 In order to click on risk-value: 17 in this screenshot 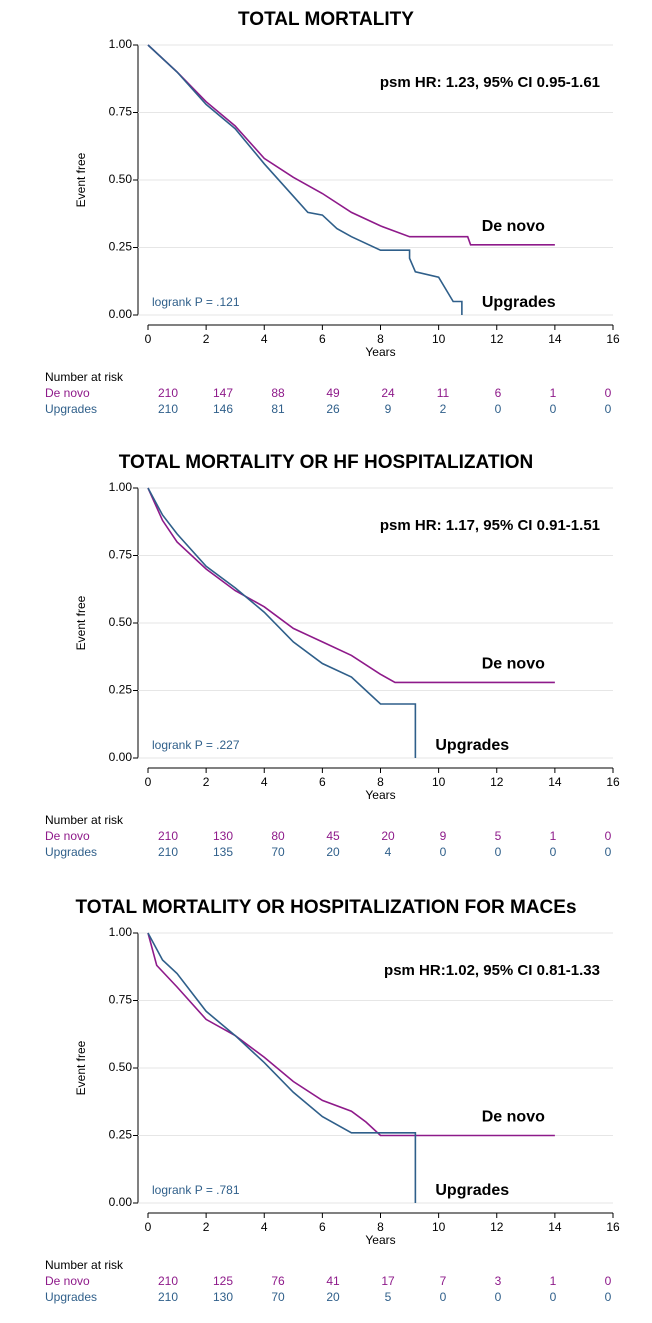, I will do `click(388, 1281)`.